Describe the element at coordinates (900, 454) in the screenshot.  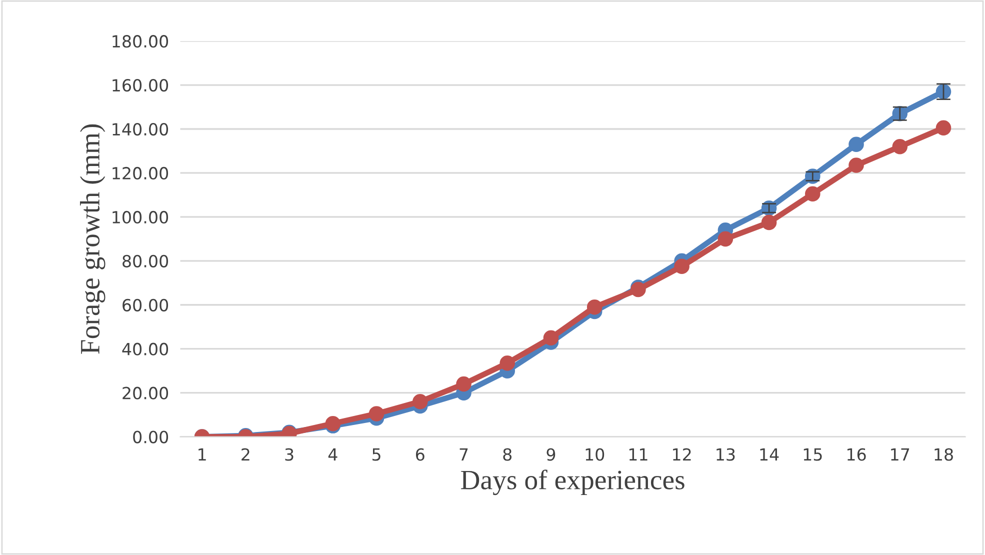
I see `x-tick-label: 17` at that location.